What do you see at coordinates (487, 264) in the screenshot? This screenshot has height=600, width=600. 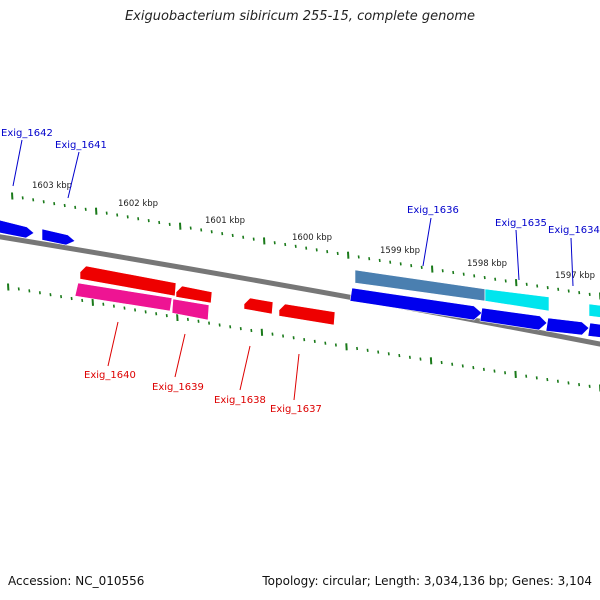 I see `position-label: 1598 kbp` at bounding box center [487, 264].